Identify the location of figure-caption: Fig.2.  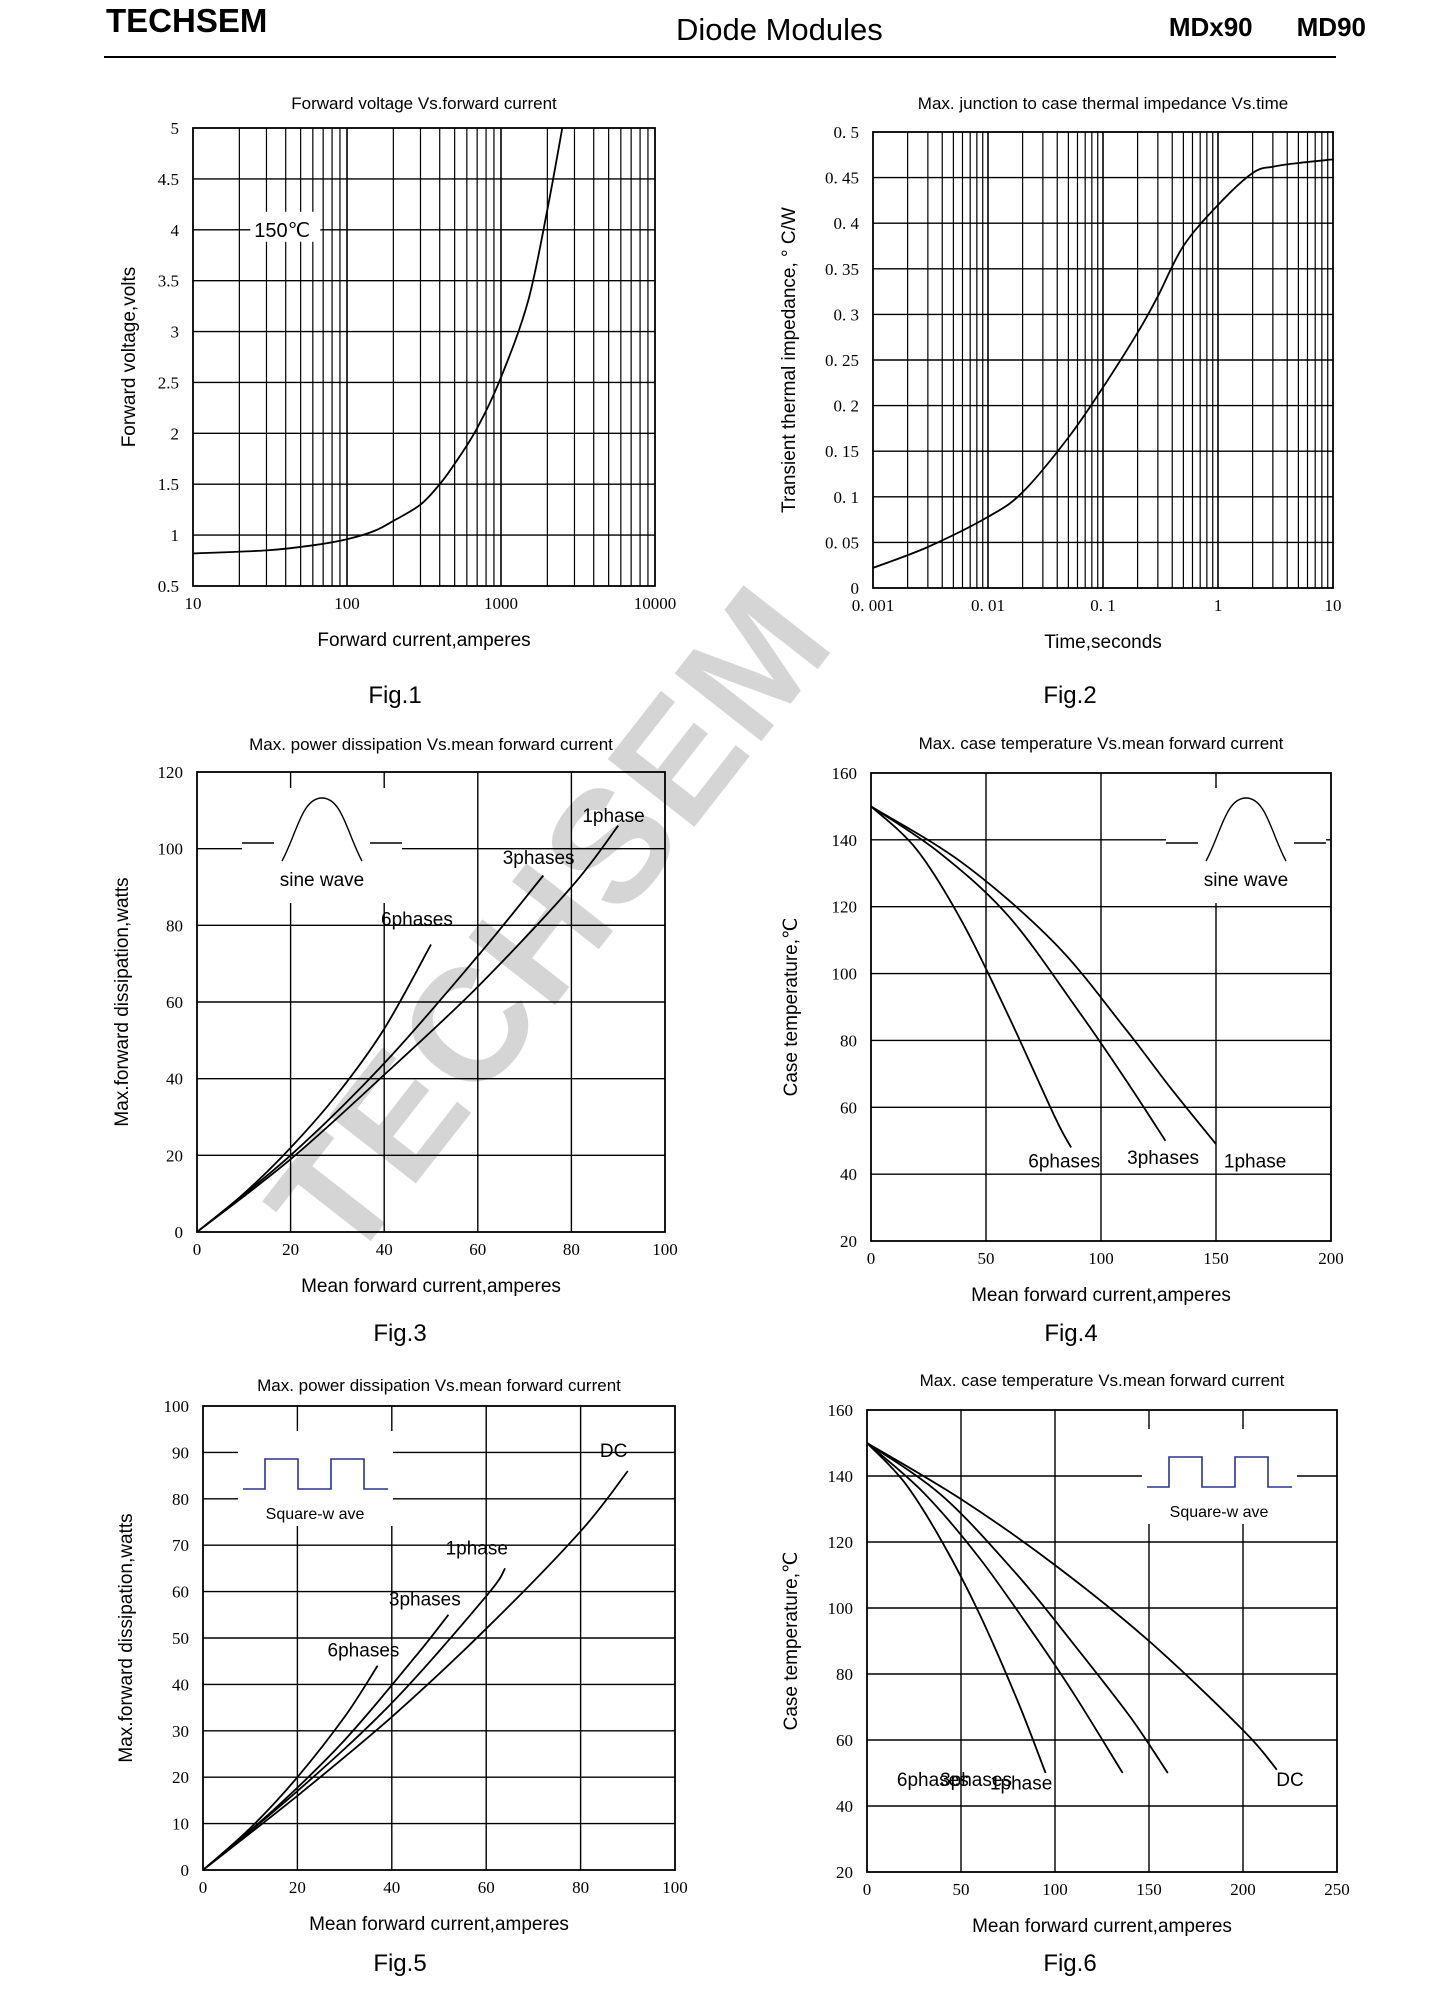
(1069, 695).